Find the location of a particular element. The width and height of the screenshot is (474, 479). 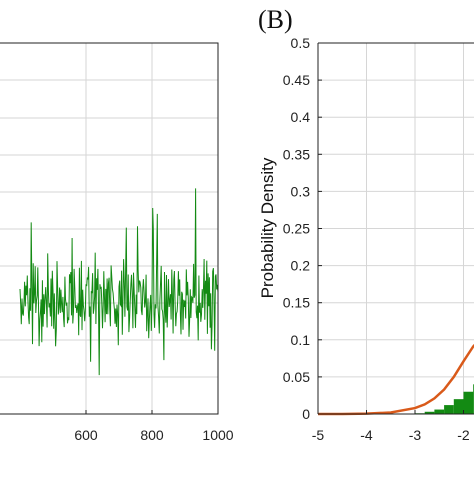

panel-a-x-tick-label: 800 is located at coordinates (152, 435).